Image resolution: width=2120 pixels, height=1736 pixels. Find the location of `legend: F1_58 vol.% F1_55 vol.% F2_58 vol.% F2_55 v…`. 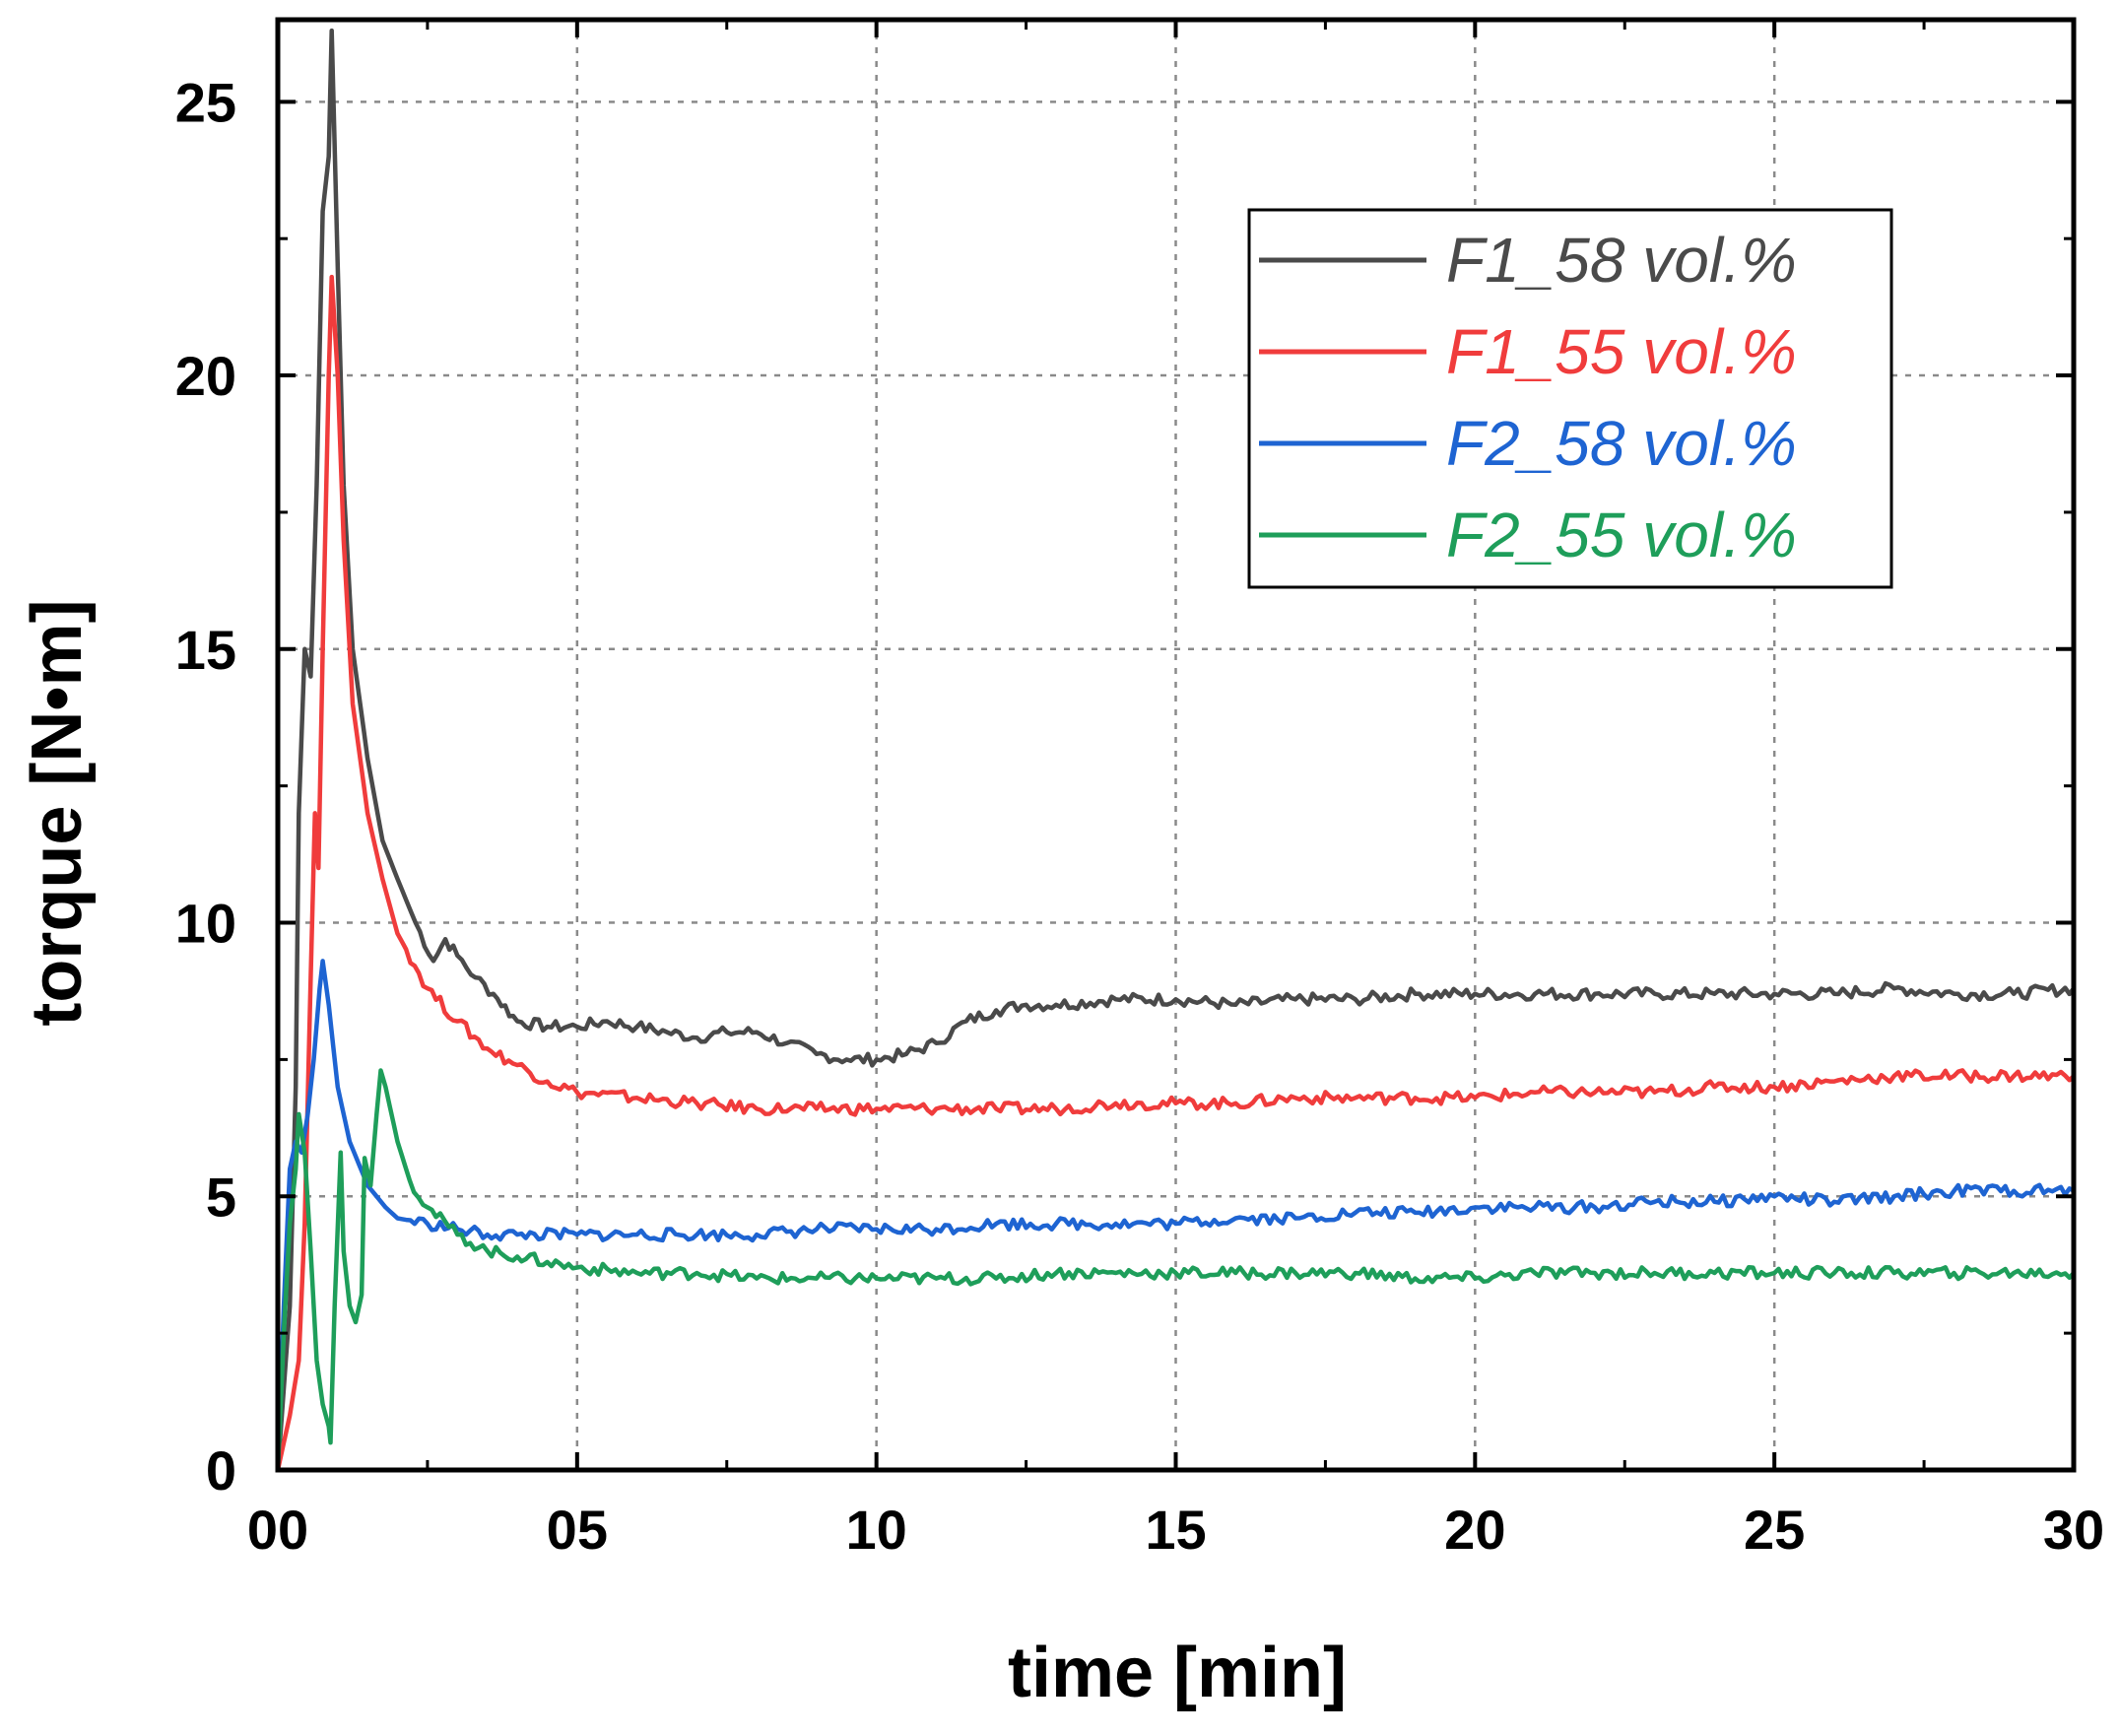

legend: F1_58 vol.% F1_55 vol.% F2_58 vol.% F2_55 v… is located at coordinates (1570, 398).